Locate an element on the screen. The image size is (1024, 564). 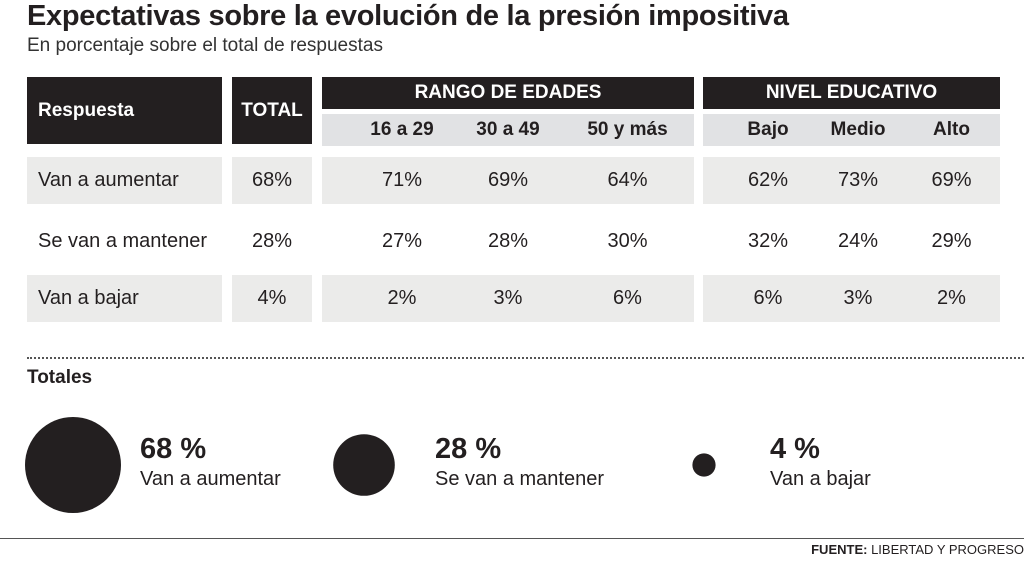
subheader-educ-alto: Alto is located at coordinates (951, 130).